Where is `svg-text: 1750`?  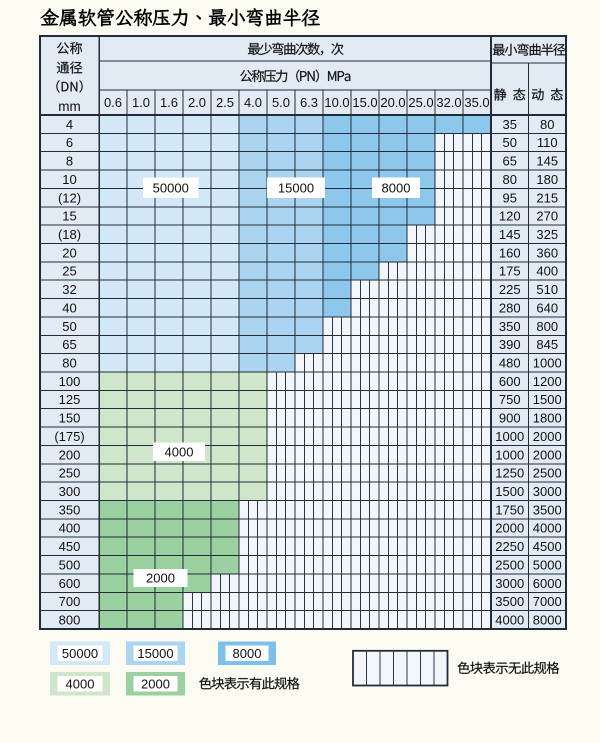
svg-text: 1750 is located at coordinates (509, 509).